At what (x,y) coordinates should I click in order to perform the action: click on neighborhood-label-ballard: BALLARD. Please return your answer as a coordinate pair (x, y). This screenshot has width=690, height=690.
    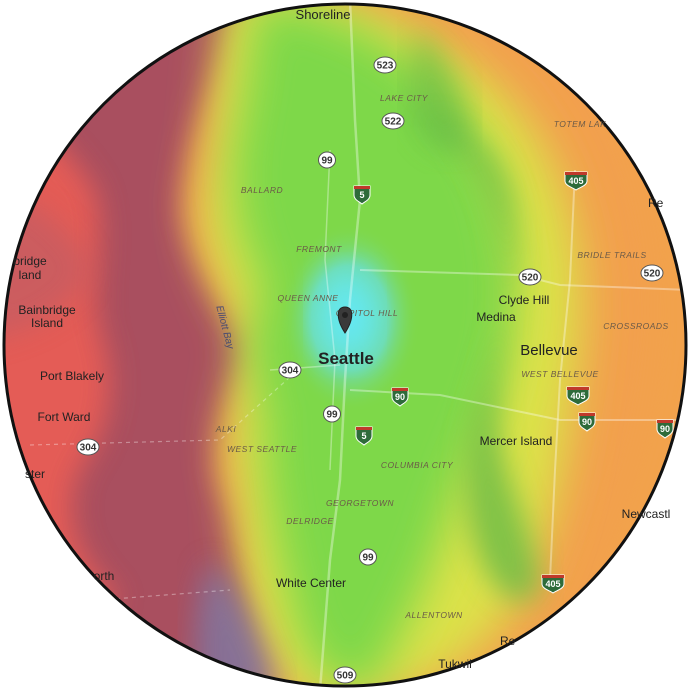
    Looking at the image, I should click on (262, 190).